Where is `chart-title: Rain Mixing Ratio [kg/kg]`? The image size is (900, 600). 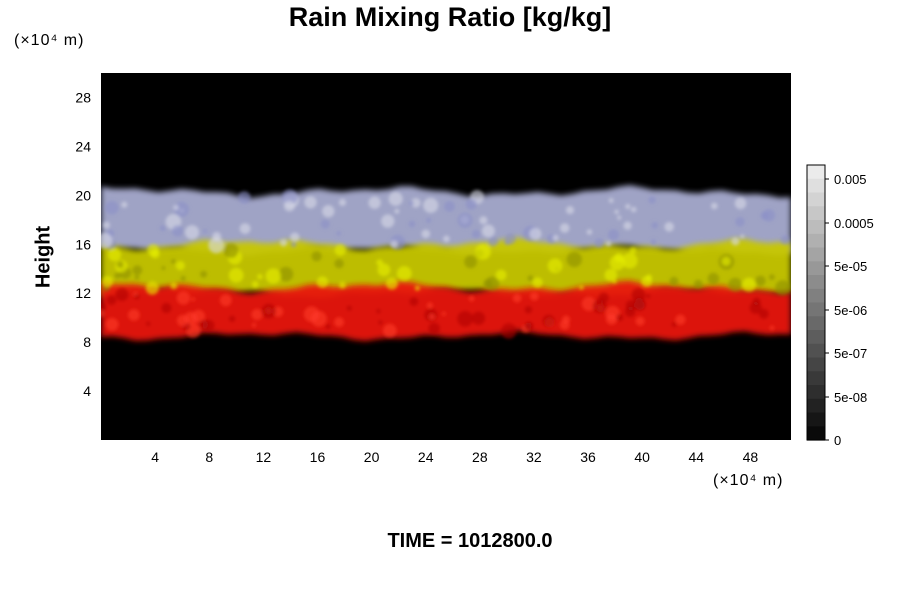 chart-title: Rain Mixing Ratio [kg/kg] is located at coordinates (450, 17).